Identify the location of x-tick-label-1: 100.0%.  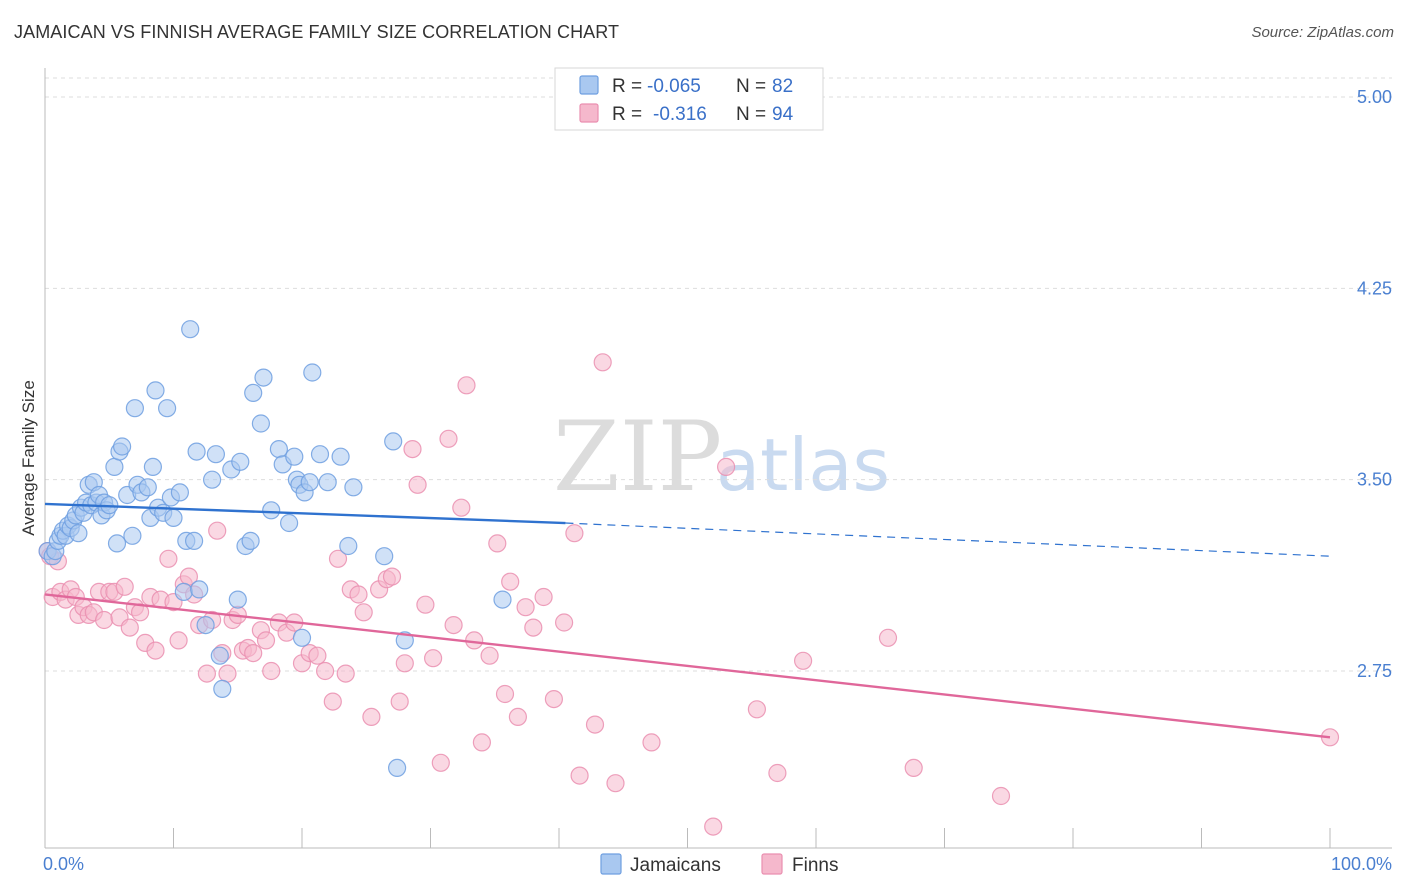
(1361, 864).